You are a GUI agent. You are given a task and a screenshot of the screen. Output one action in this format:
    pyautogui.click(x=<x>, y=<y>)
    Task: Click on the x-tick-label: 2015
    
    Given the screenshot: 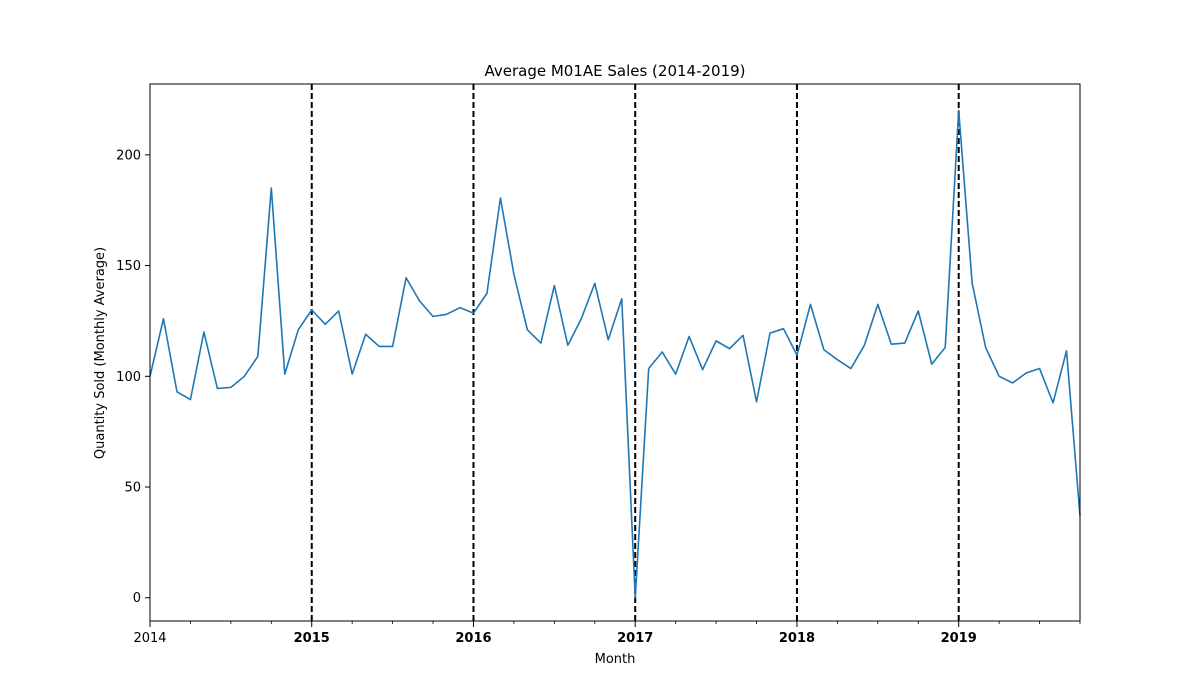 What is the action you would take?
    pyautogui.click(x=312, y=638)
    